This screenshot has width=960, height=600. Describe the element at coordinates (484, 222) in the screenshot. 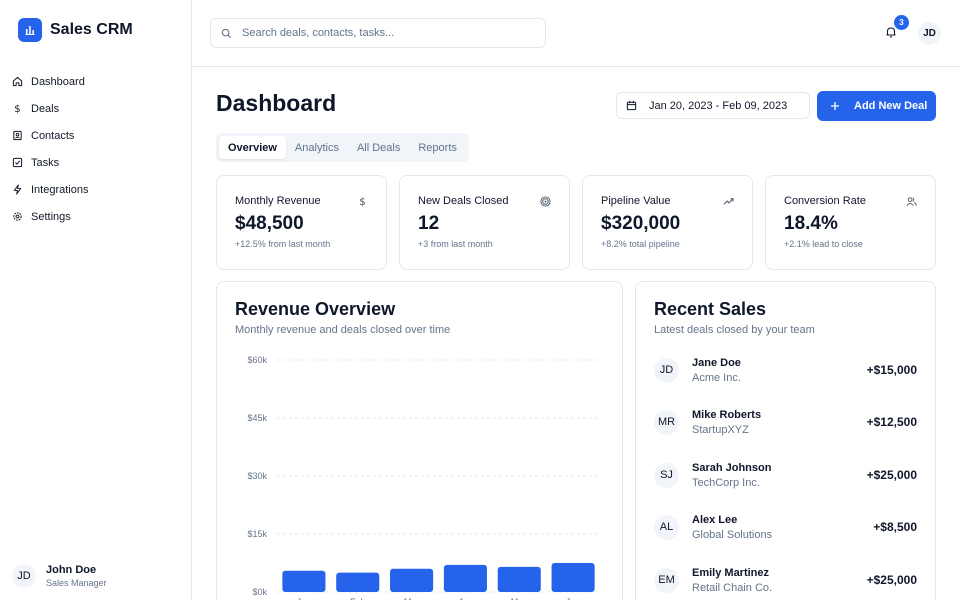

I see `stat-card-new-deals: New Deals Closed 12 +3 from last month` at that location.